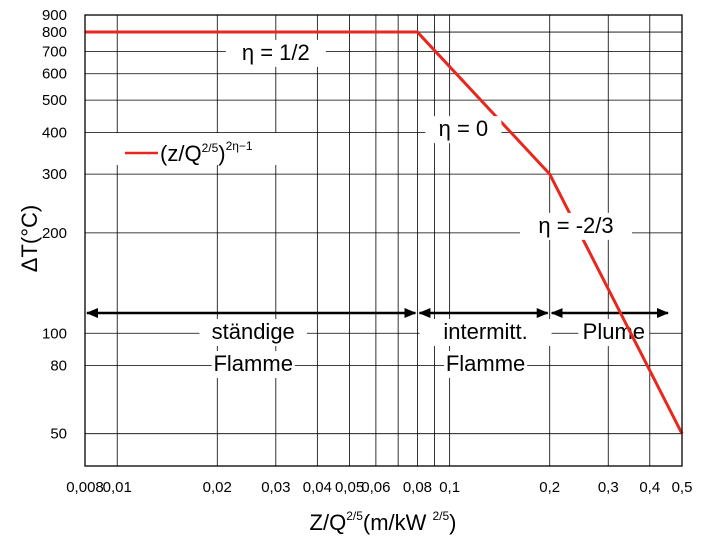  I want to click on x-tick-label: 0,2, so click(549, 487).